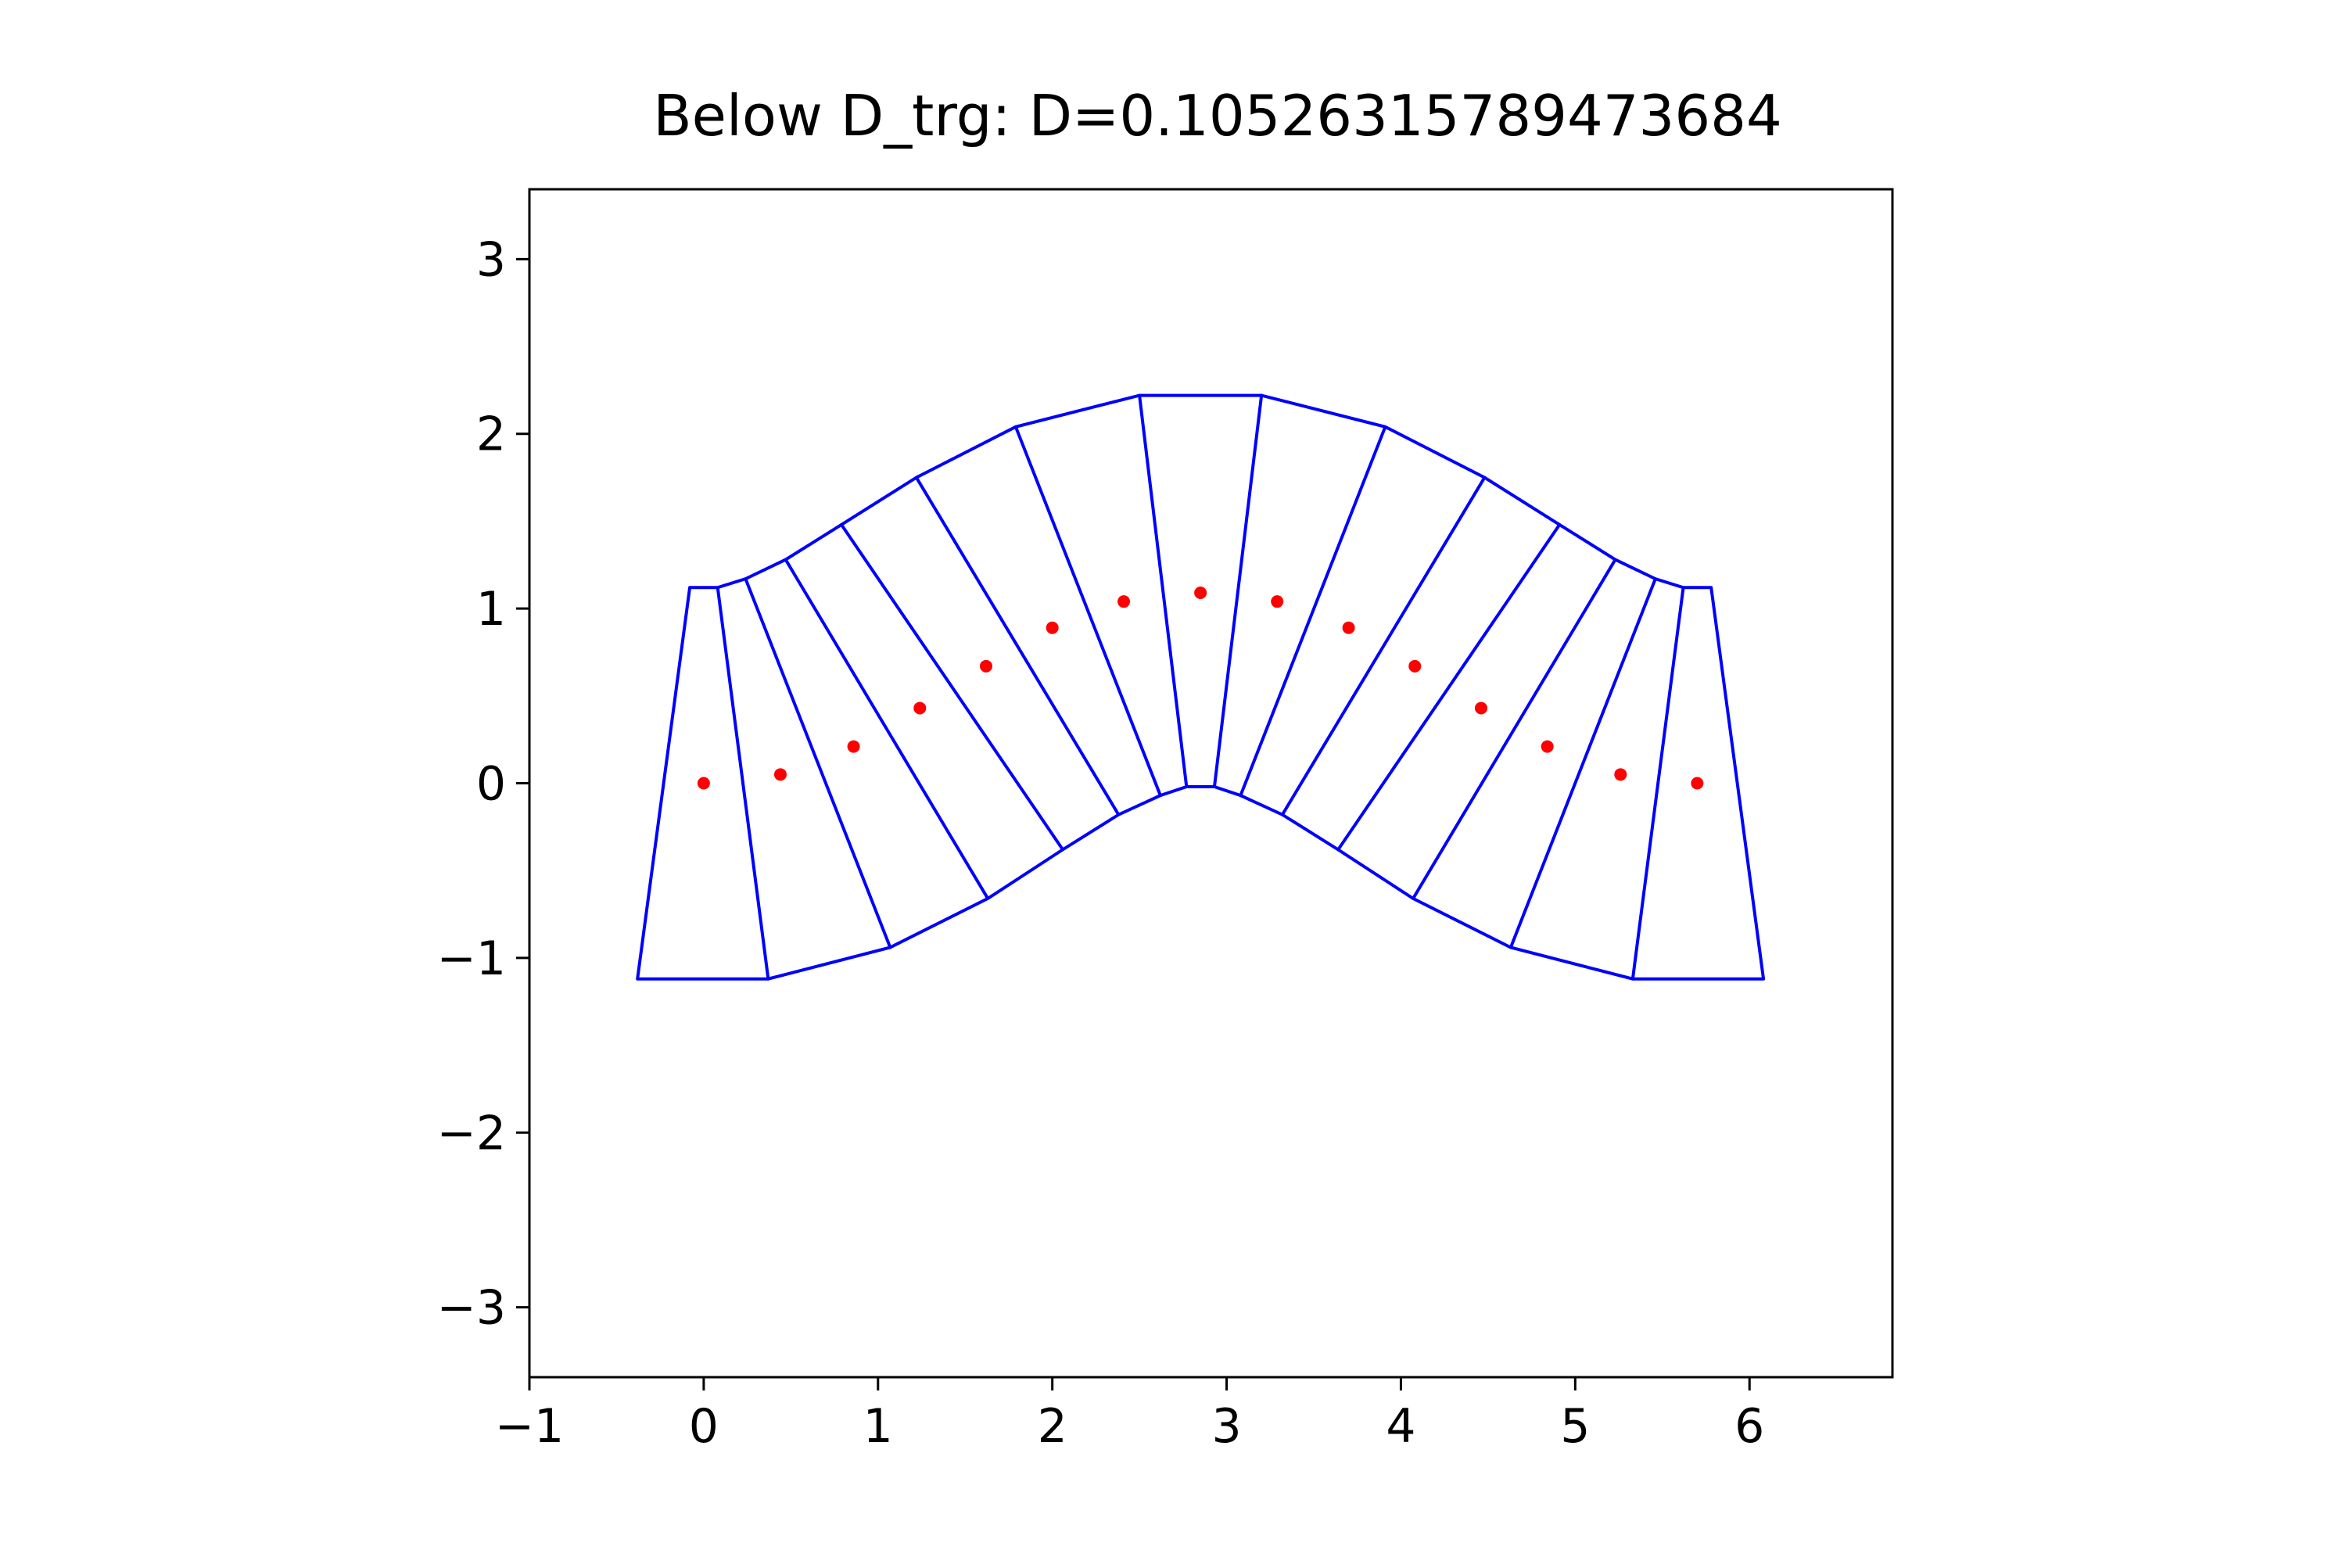  I want to click on x-tick-label: 4, so click(1401, 1426).